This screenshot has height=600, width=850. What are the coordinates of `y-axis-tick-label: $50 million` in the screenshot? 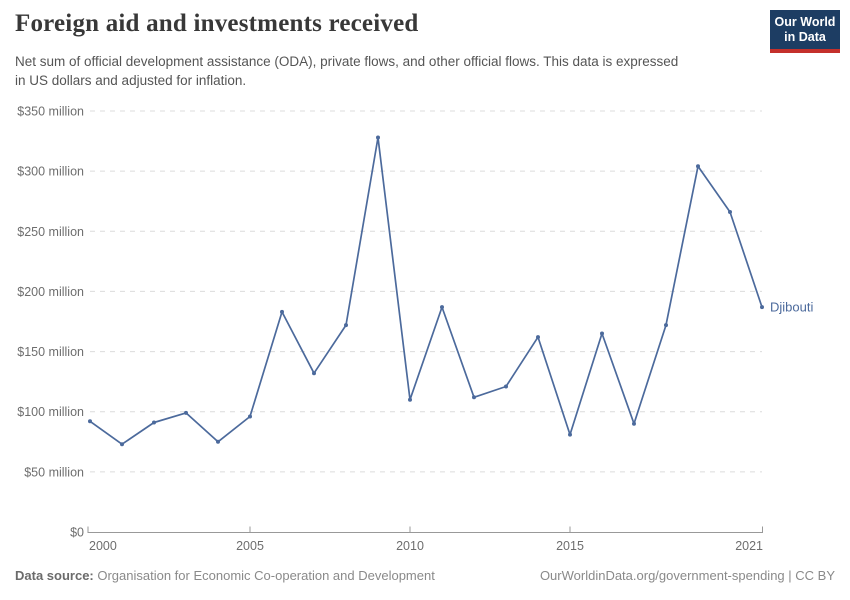 It's located at (54, 472).